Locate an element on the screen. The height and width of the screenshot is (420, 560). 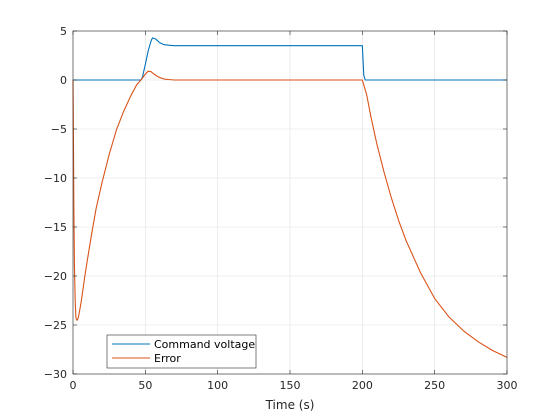
legend-box is located at coordinates (181, 351).